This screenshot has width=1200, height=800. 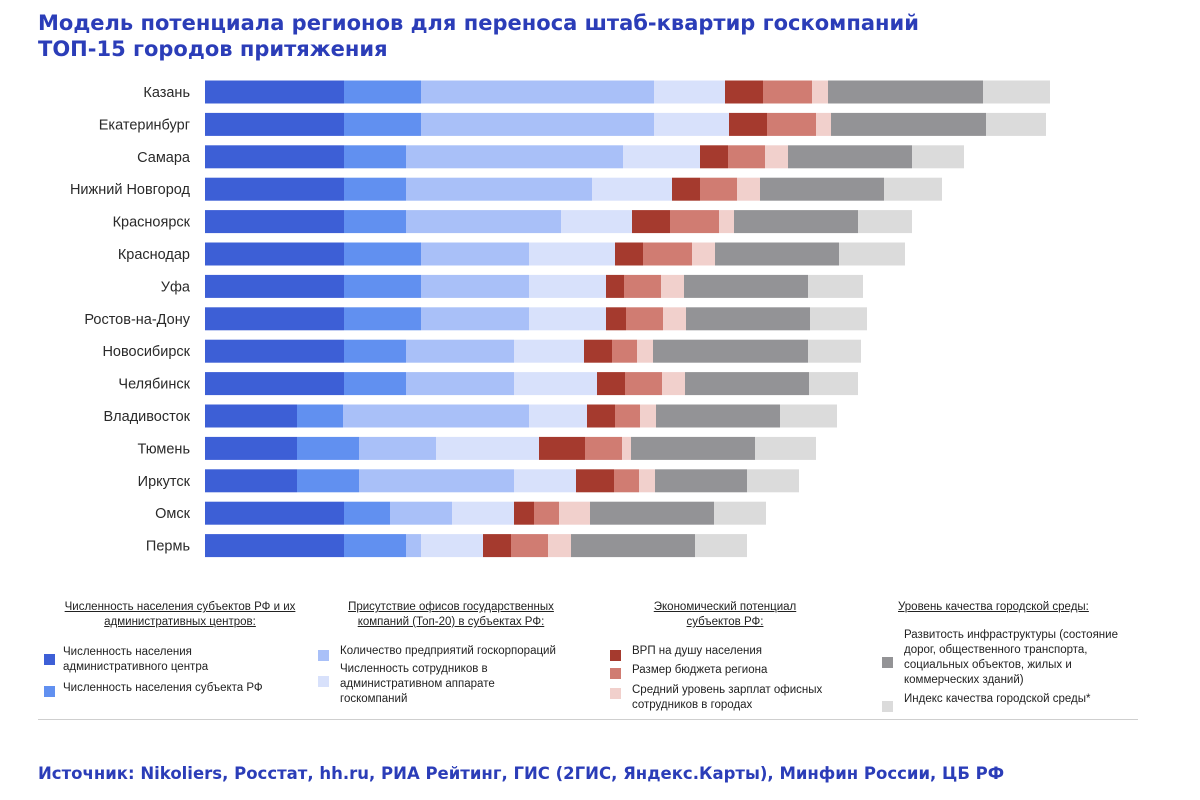 I want to click on swatch-gov-enterprises, so click(x=323, y=655).